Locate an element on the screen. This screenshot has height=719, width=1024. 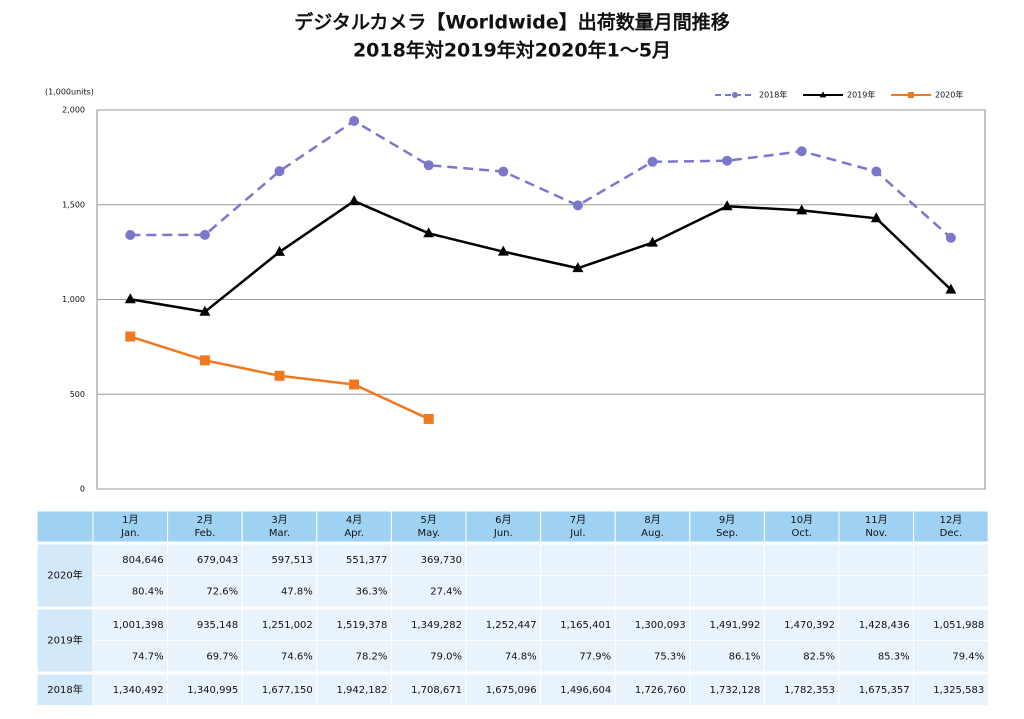
table-header-en: Mar. is located at coordinates (279, 533).